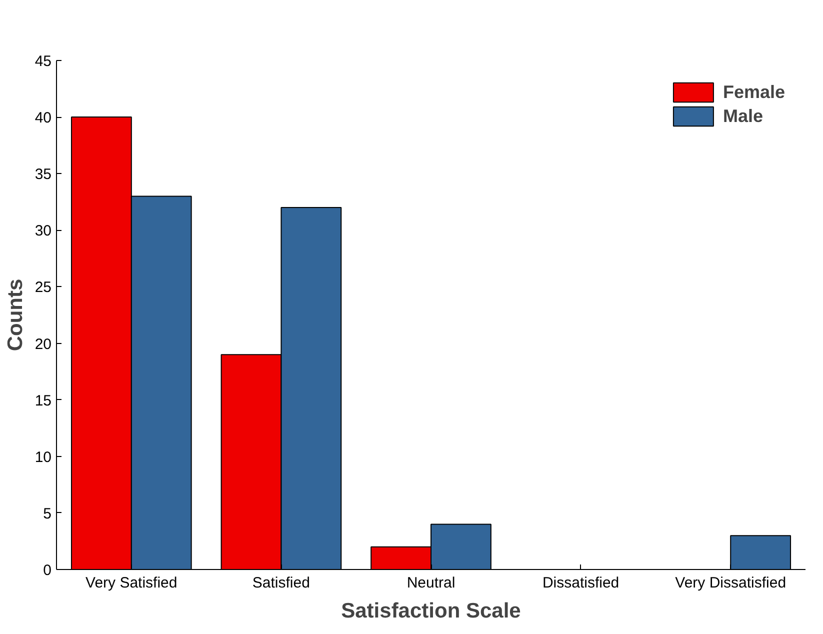  I want to click on y-tick-label: 0, so click(47, 570).